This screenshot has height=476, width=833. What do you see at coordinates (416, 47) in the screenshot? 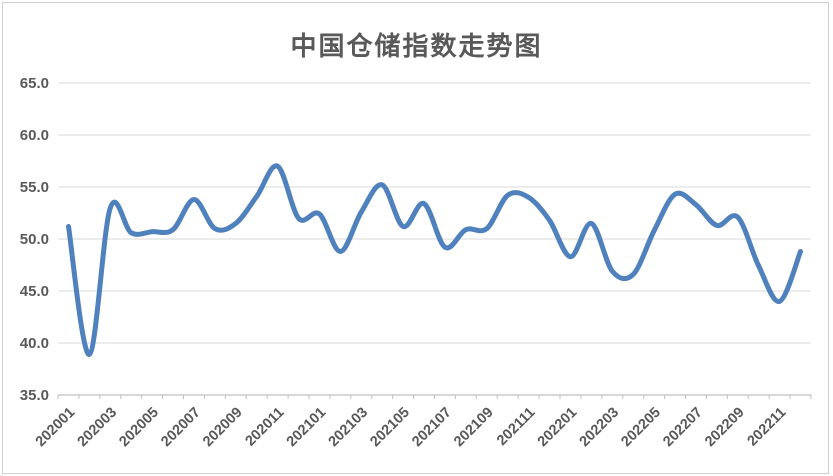
I see `chart-title: 中国仓储指数走势图` at bounding box center [416, 47].